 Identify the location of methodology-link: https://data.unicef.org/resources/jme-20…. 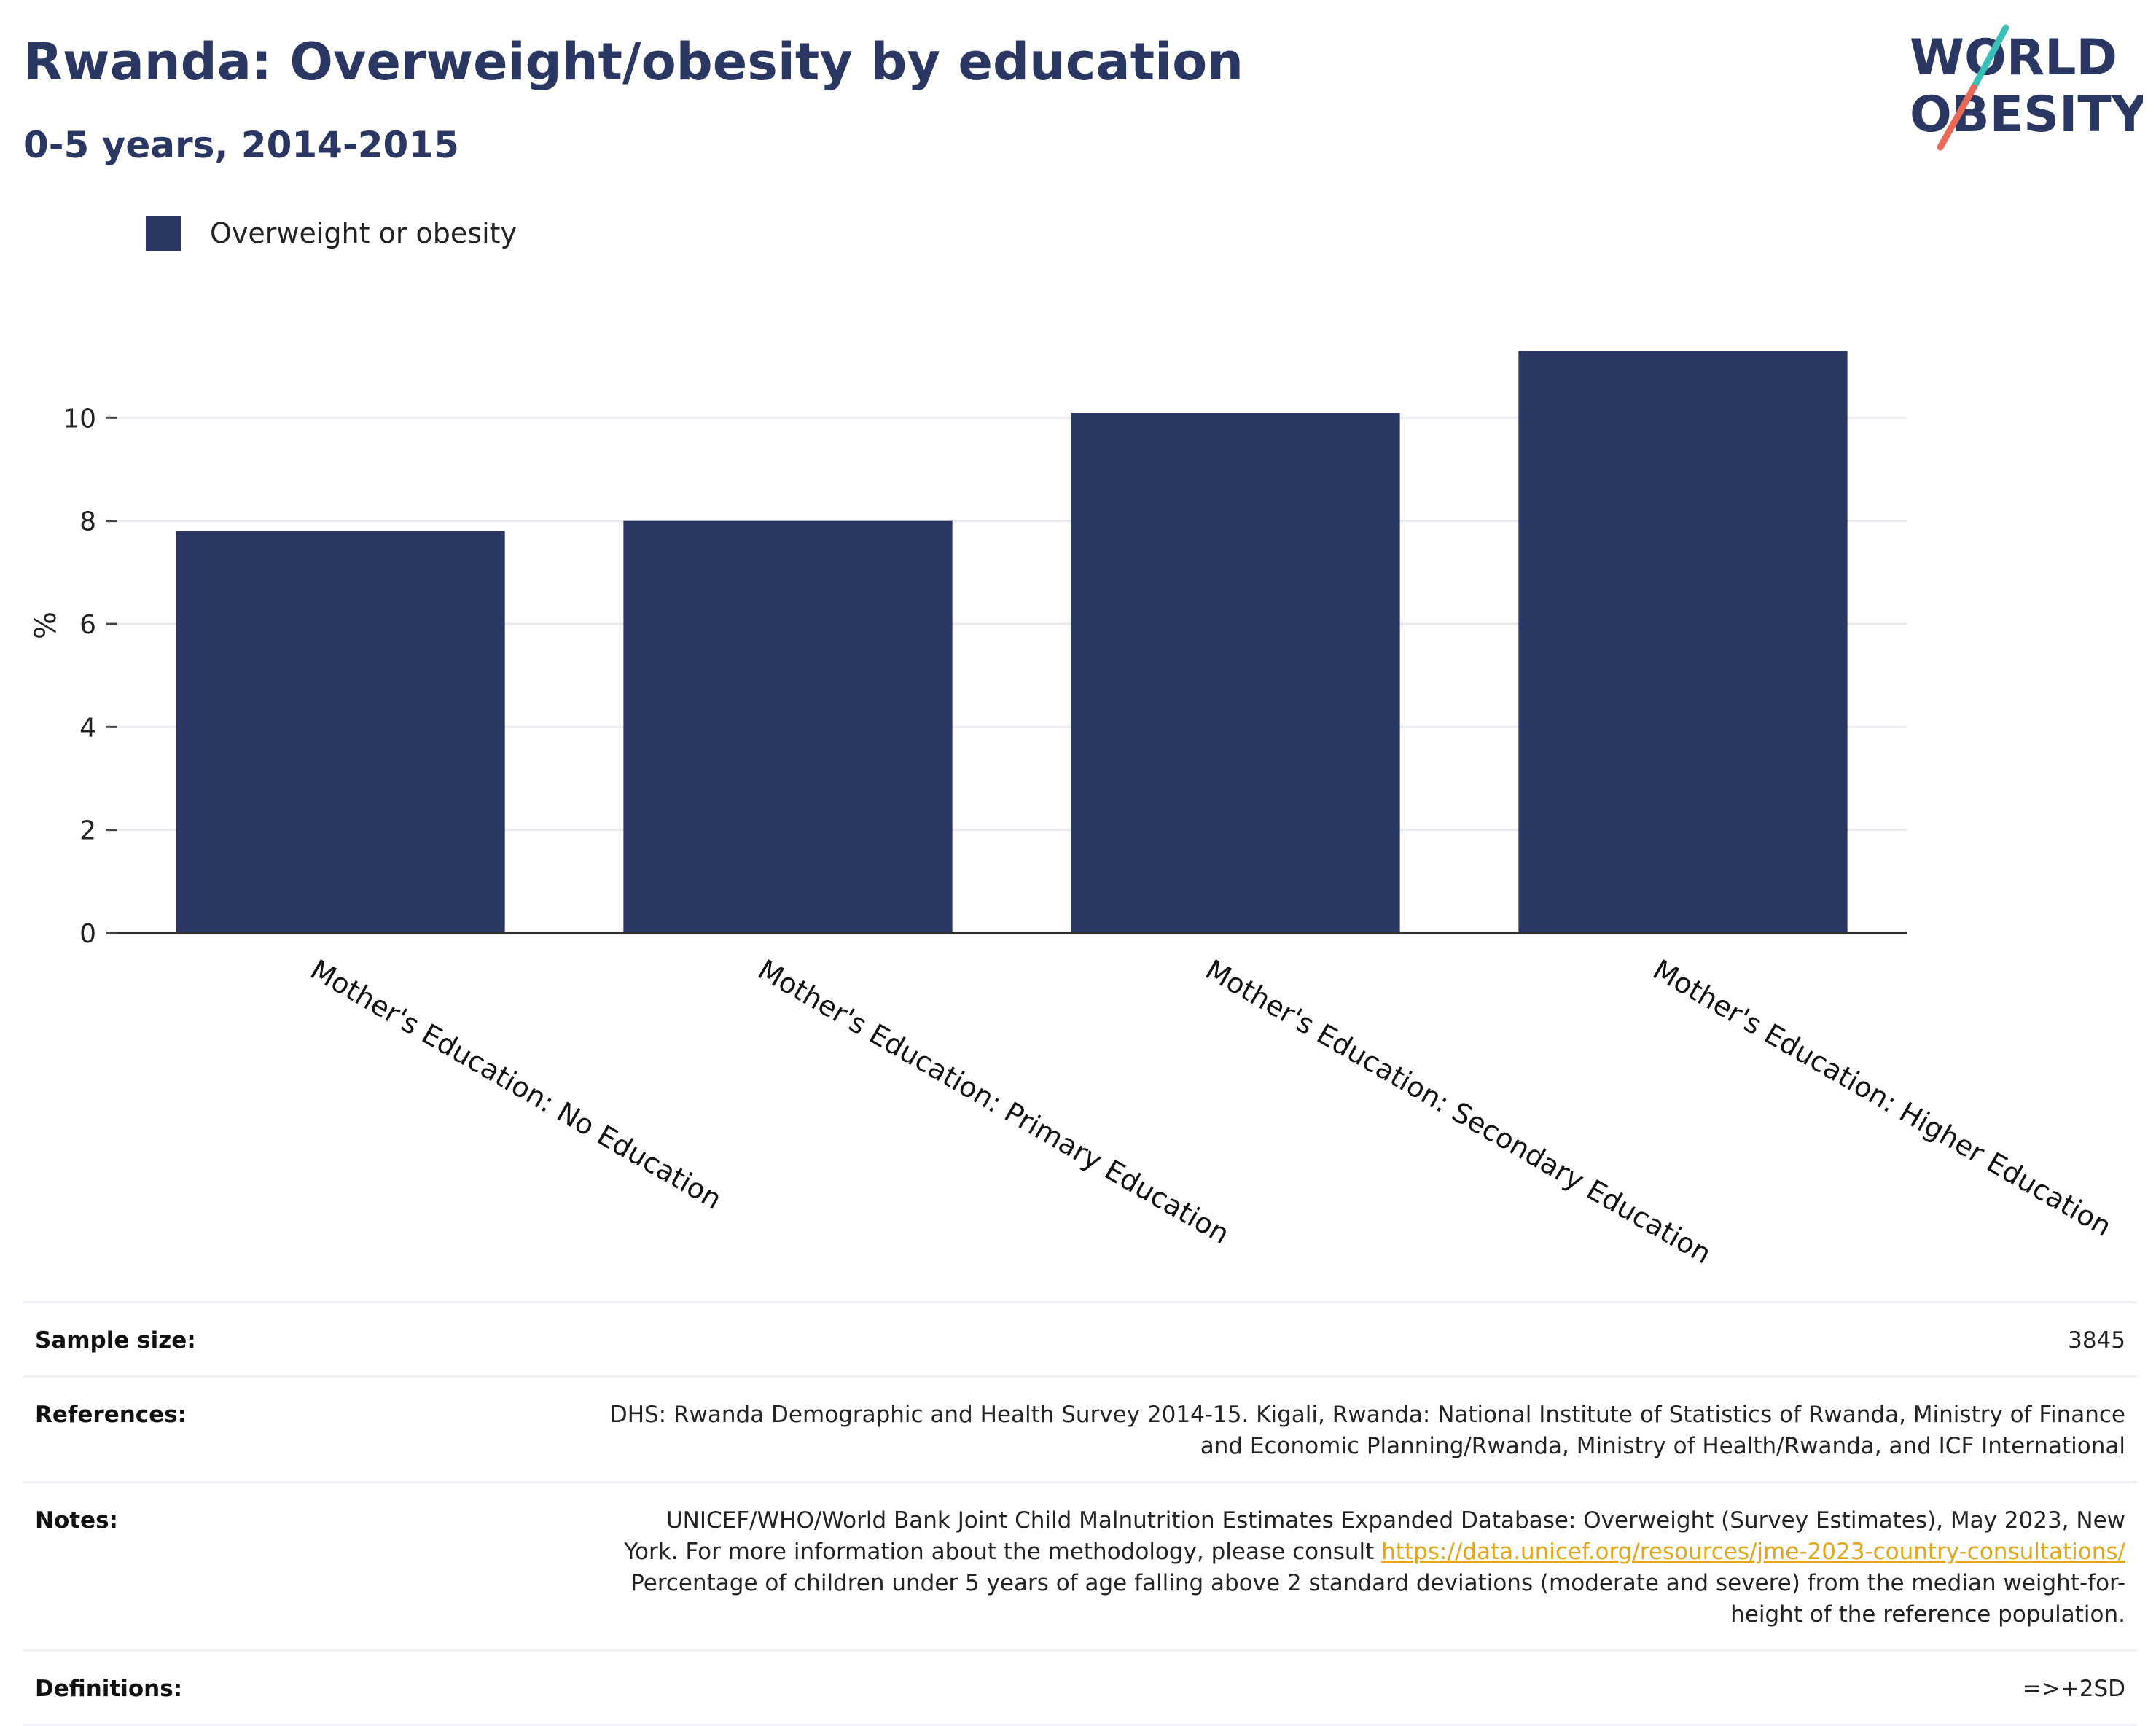
(1753, 1552).